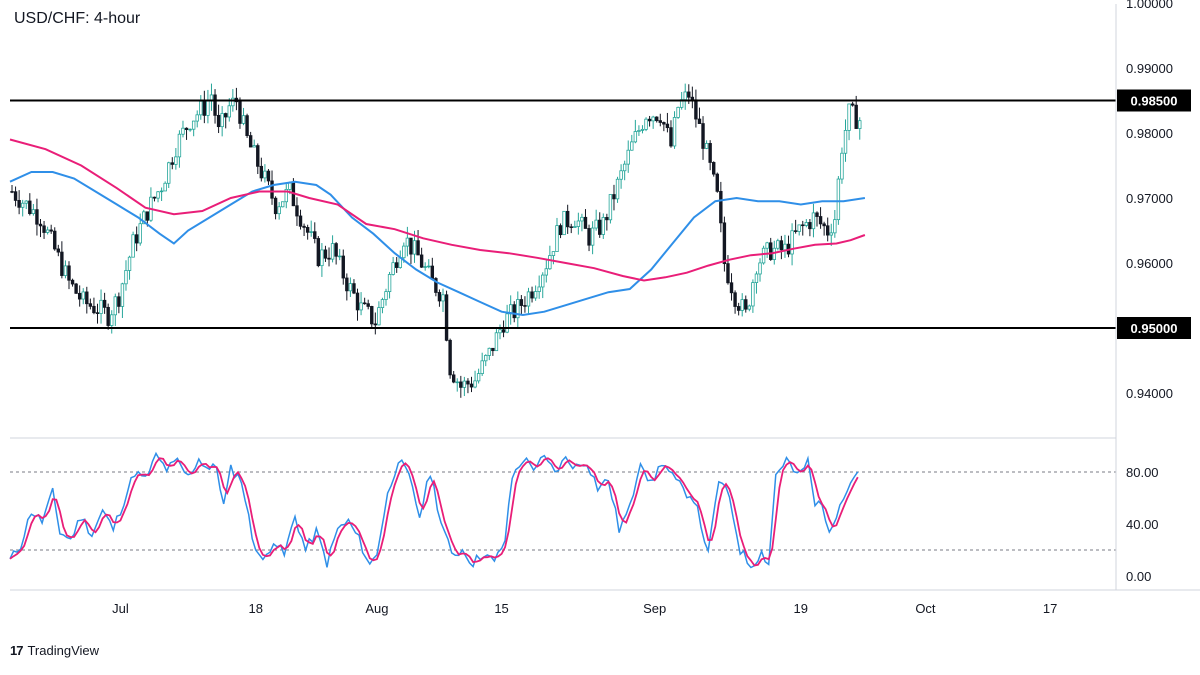  Describe the element at coordinates (925, 608) in the screenshot. I see `time-tick-label: Oct` at that location.